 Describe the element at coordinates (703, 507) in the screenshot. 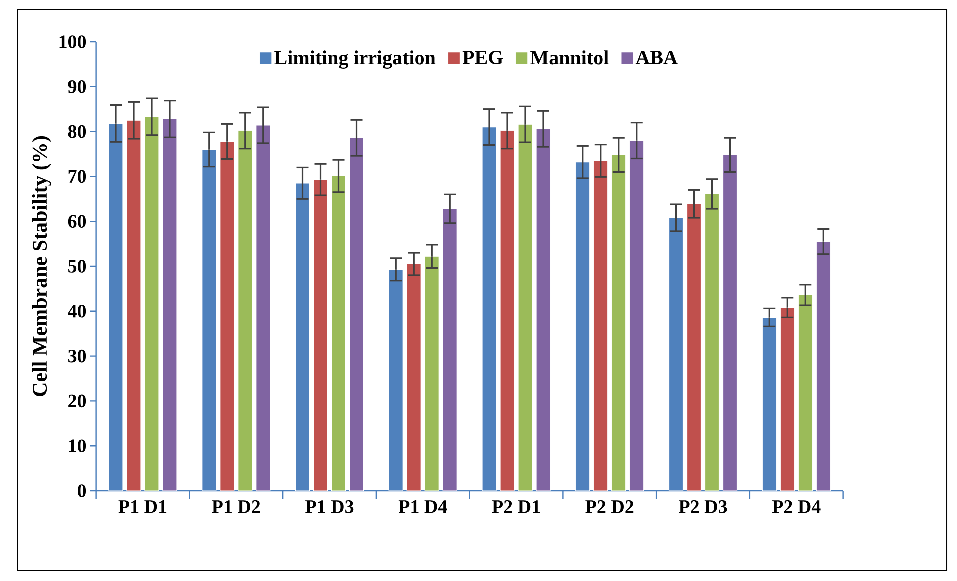

I see `x-tick-label: P2 D3` at that location.